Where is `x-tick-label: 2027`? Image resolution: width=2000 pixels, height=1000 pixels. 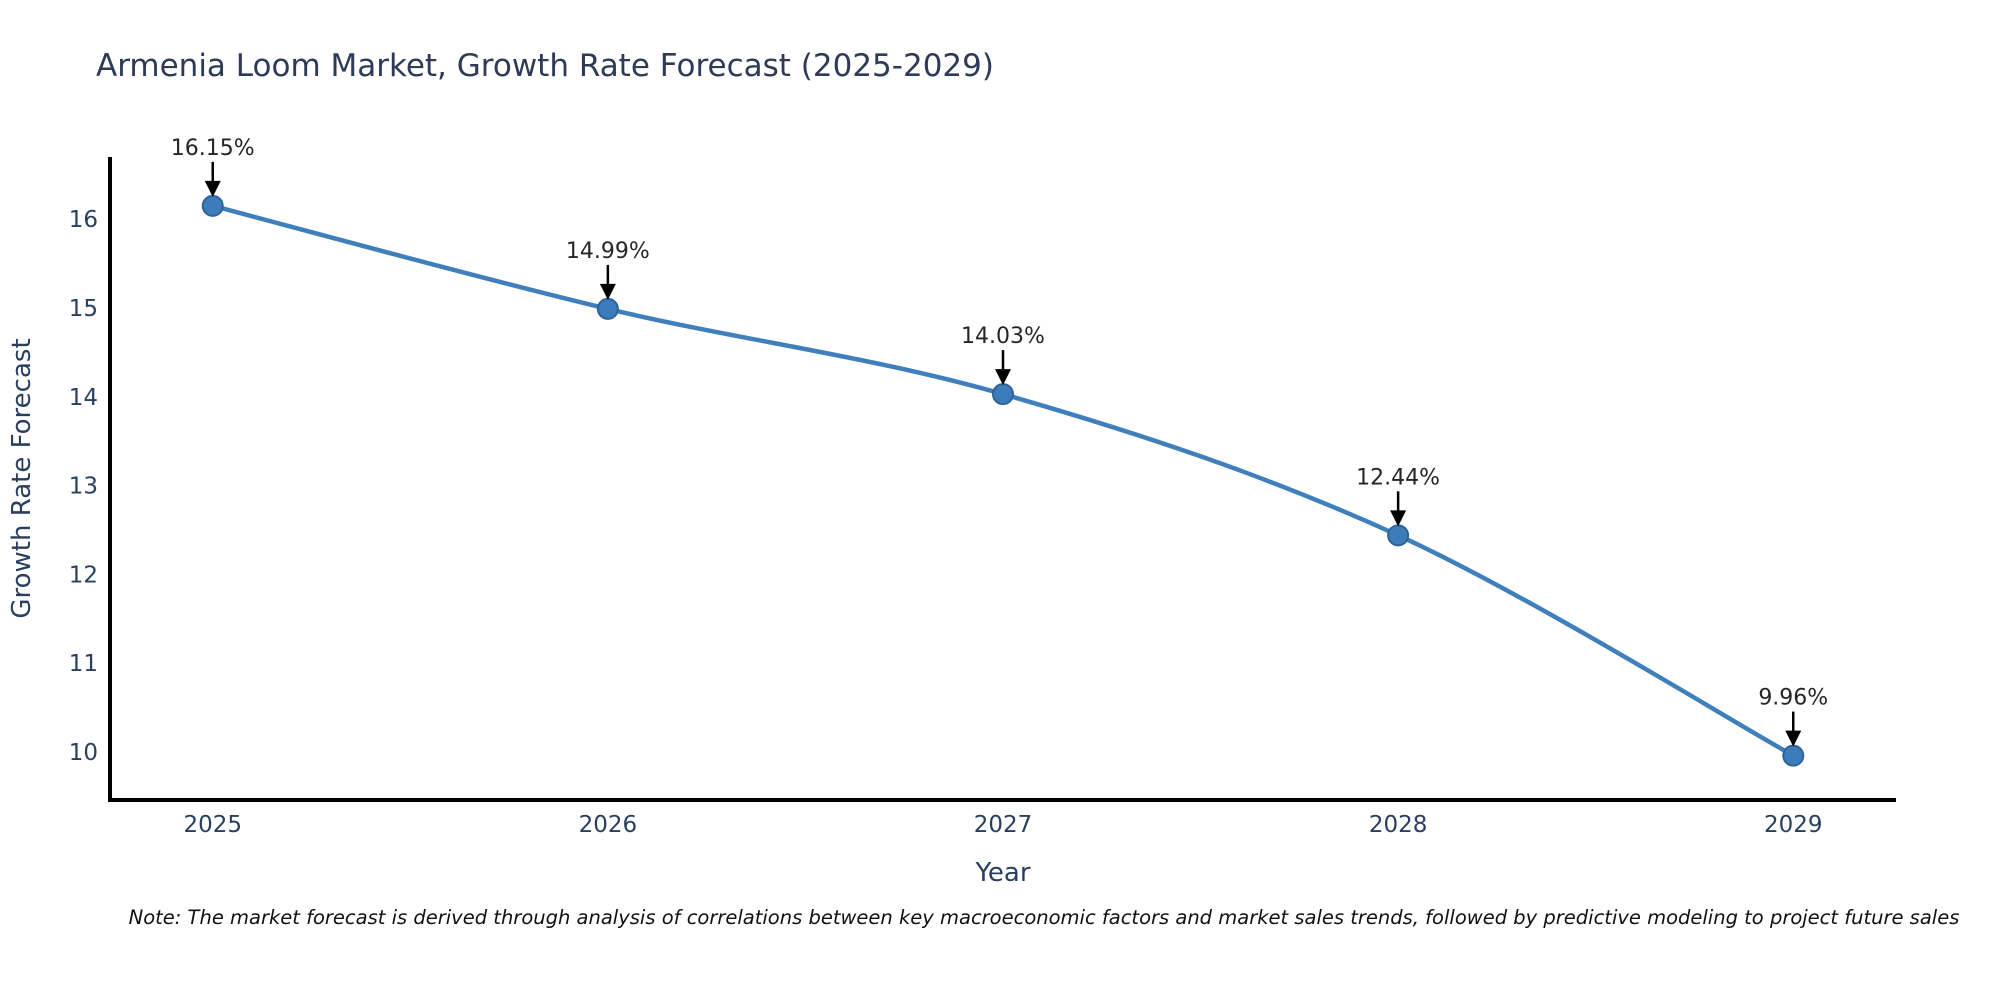
x-tick-label: 2027 is located at coordinates (1003, 825).